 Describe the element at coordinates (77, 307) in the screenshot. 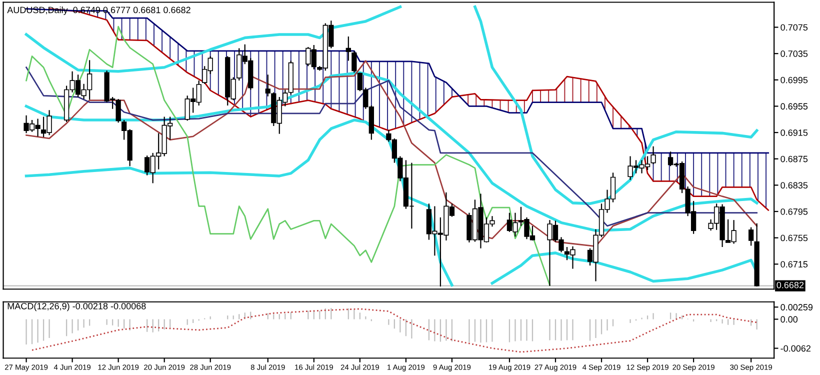

I see `chart-title: MACD(12,26,9) -0.00218 -0.00068` at that location.